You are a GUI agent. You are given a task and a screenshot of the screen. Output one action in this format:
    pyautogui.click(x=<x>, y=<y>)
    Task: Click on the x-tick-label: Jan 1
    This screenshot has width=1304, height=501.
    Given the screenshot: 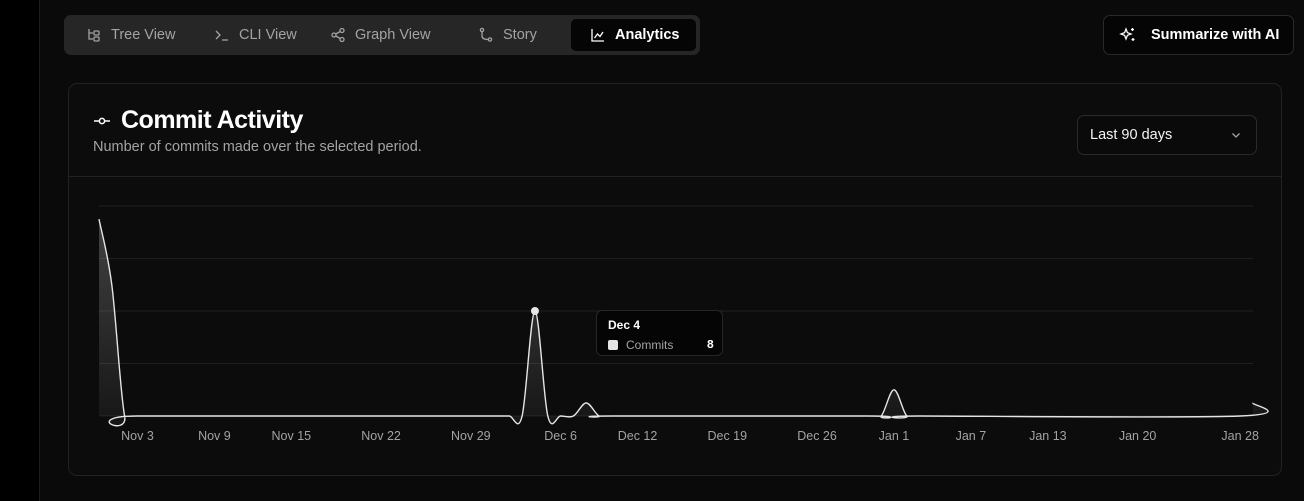 What is the action you would take?
    pyautogui.click(x=894, y=436)
    